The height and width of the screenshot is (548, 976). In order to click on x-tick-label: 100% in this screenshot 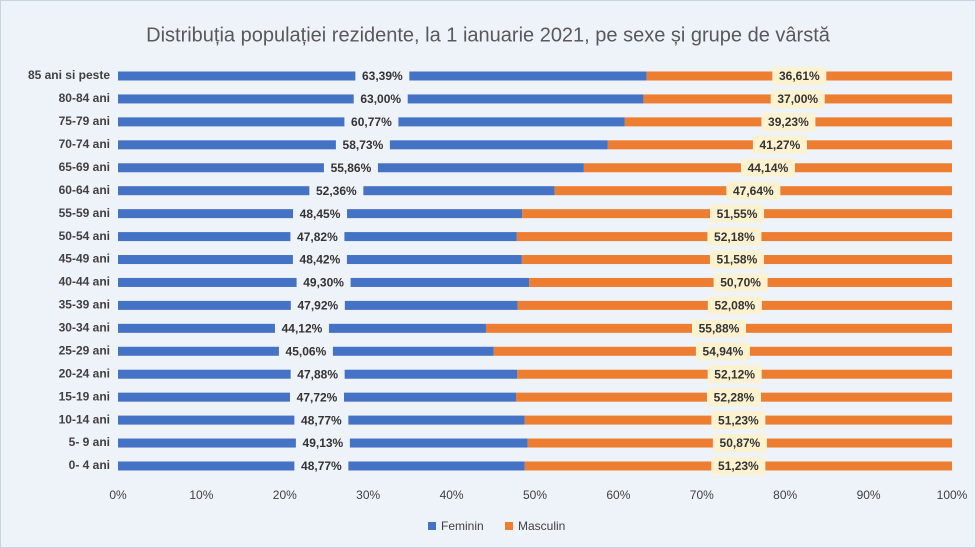, I will do `click(952, 495)`.